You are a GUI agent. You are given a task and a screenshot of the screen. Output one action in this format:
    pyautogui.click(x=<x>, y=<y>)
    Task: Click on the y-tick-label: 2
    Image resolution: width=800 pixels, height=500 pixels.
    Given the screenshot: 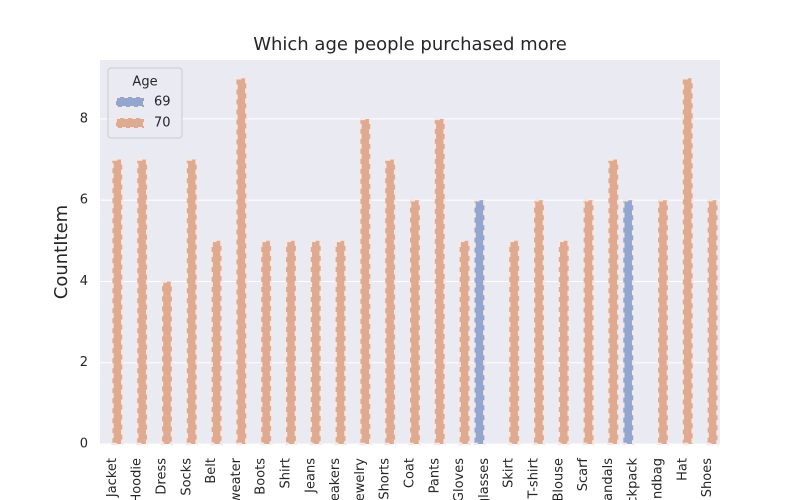 What is the action you would take?
    pyautogui.click(x=84, y=362)
    